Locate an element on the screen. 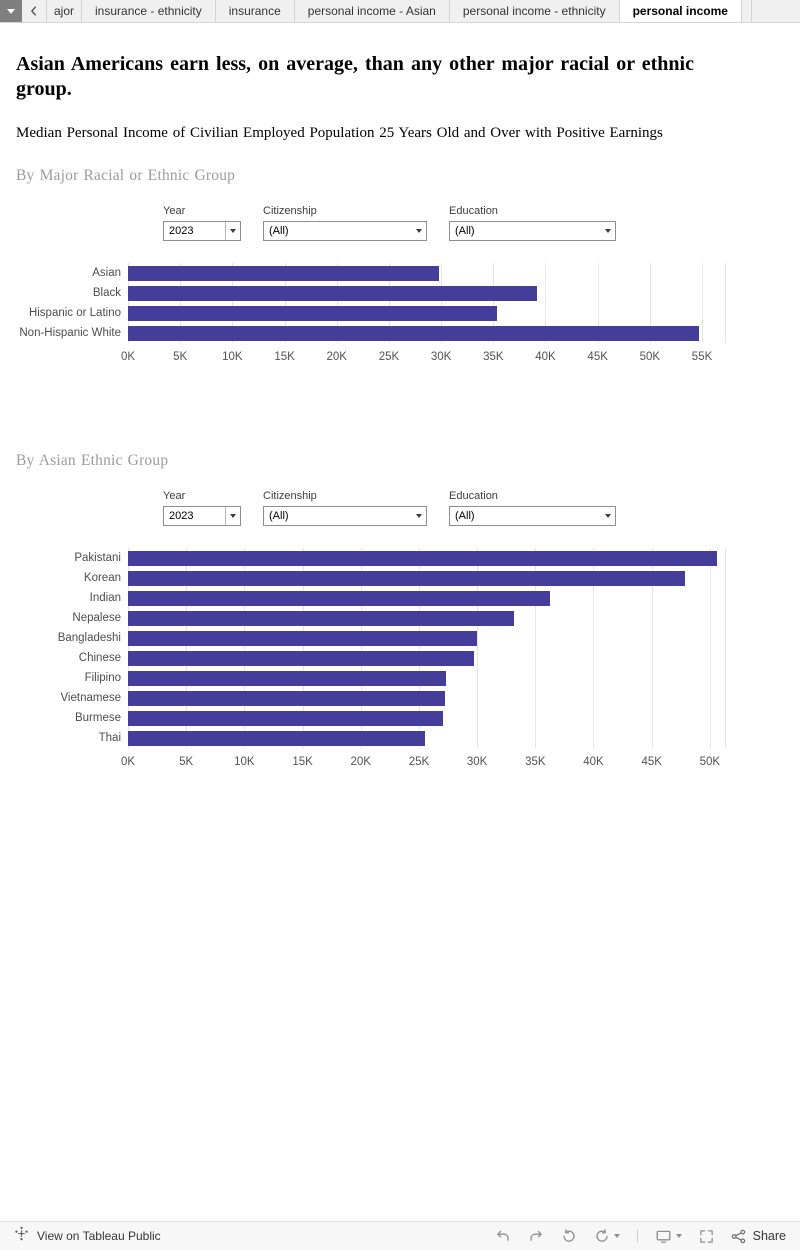 The image size is (800, 1250). axis-tick-label: 35K is located at coordinates (493, 357).